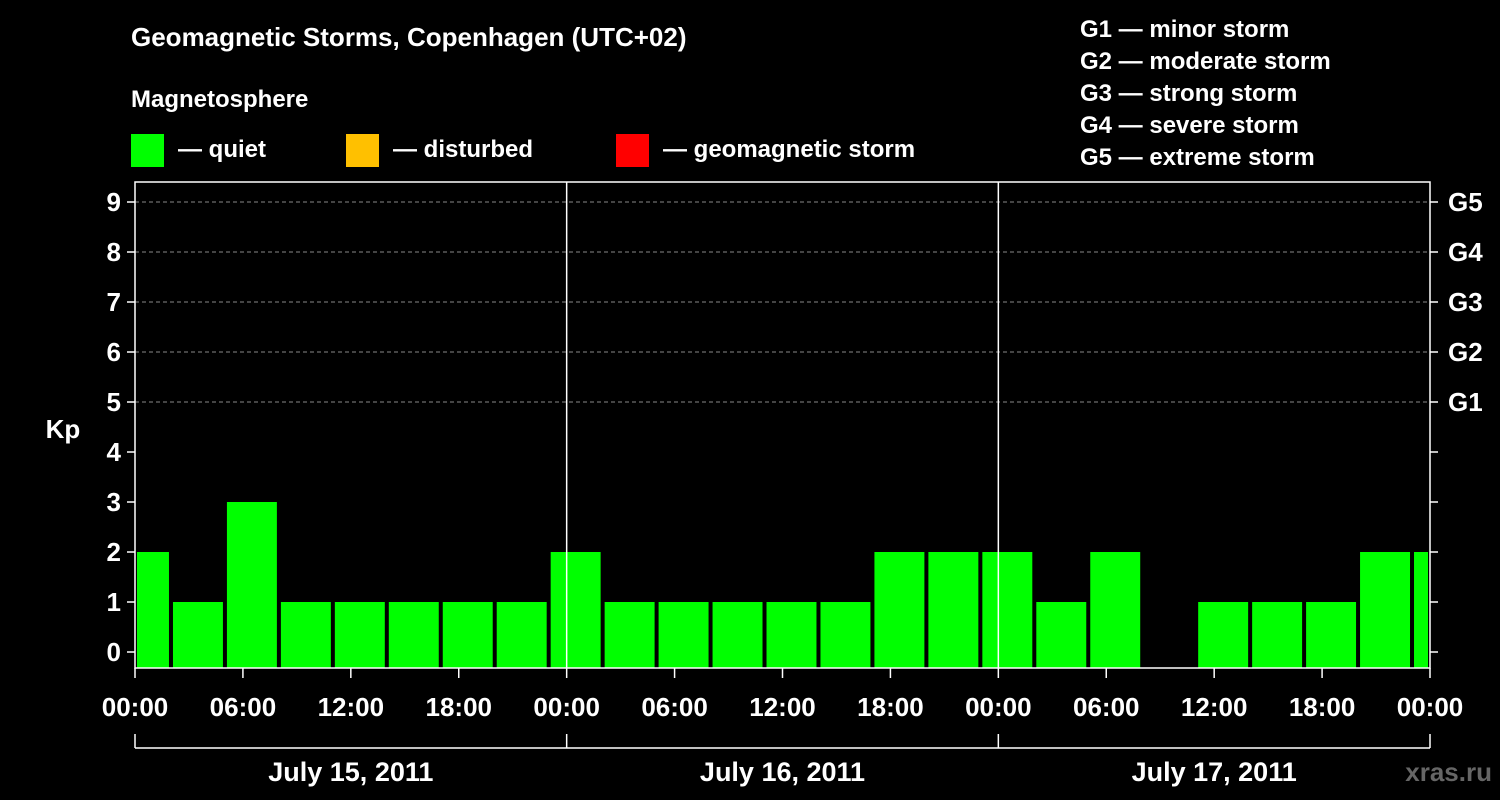  I want to click on y-tick-label: 7, so click(114, 302).